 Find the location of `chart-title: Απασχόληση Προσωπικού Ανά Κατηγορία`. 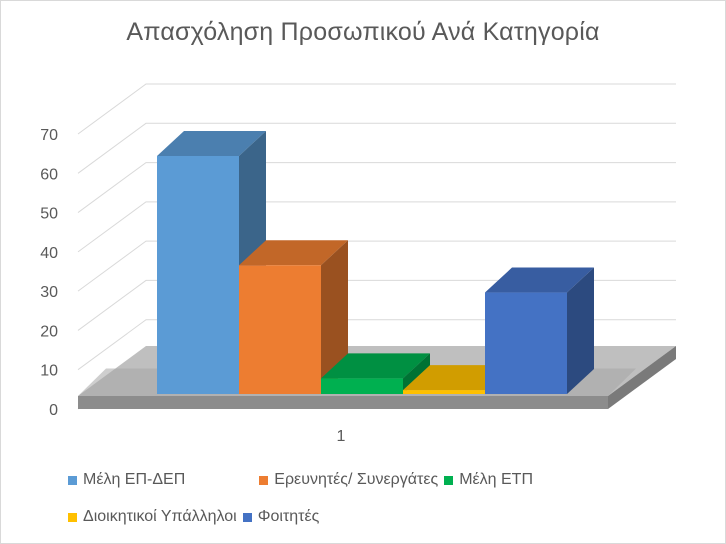

chart-title: Απασχόληση Προσωπικού Ανά Κατηγορία is located at coordinates (363, 32).